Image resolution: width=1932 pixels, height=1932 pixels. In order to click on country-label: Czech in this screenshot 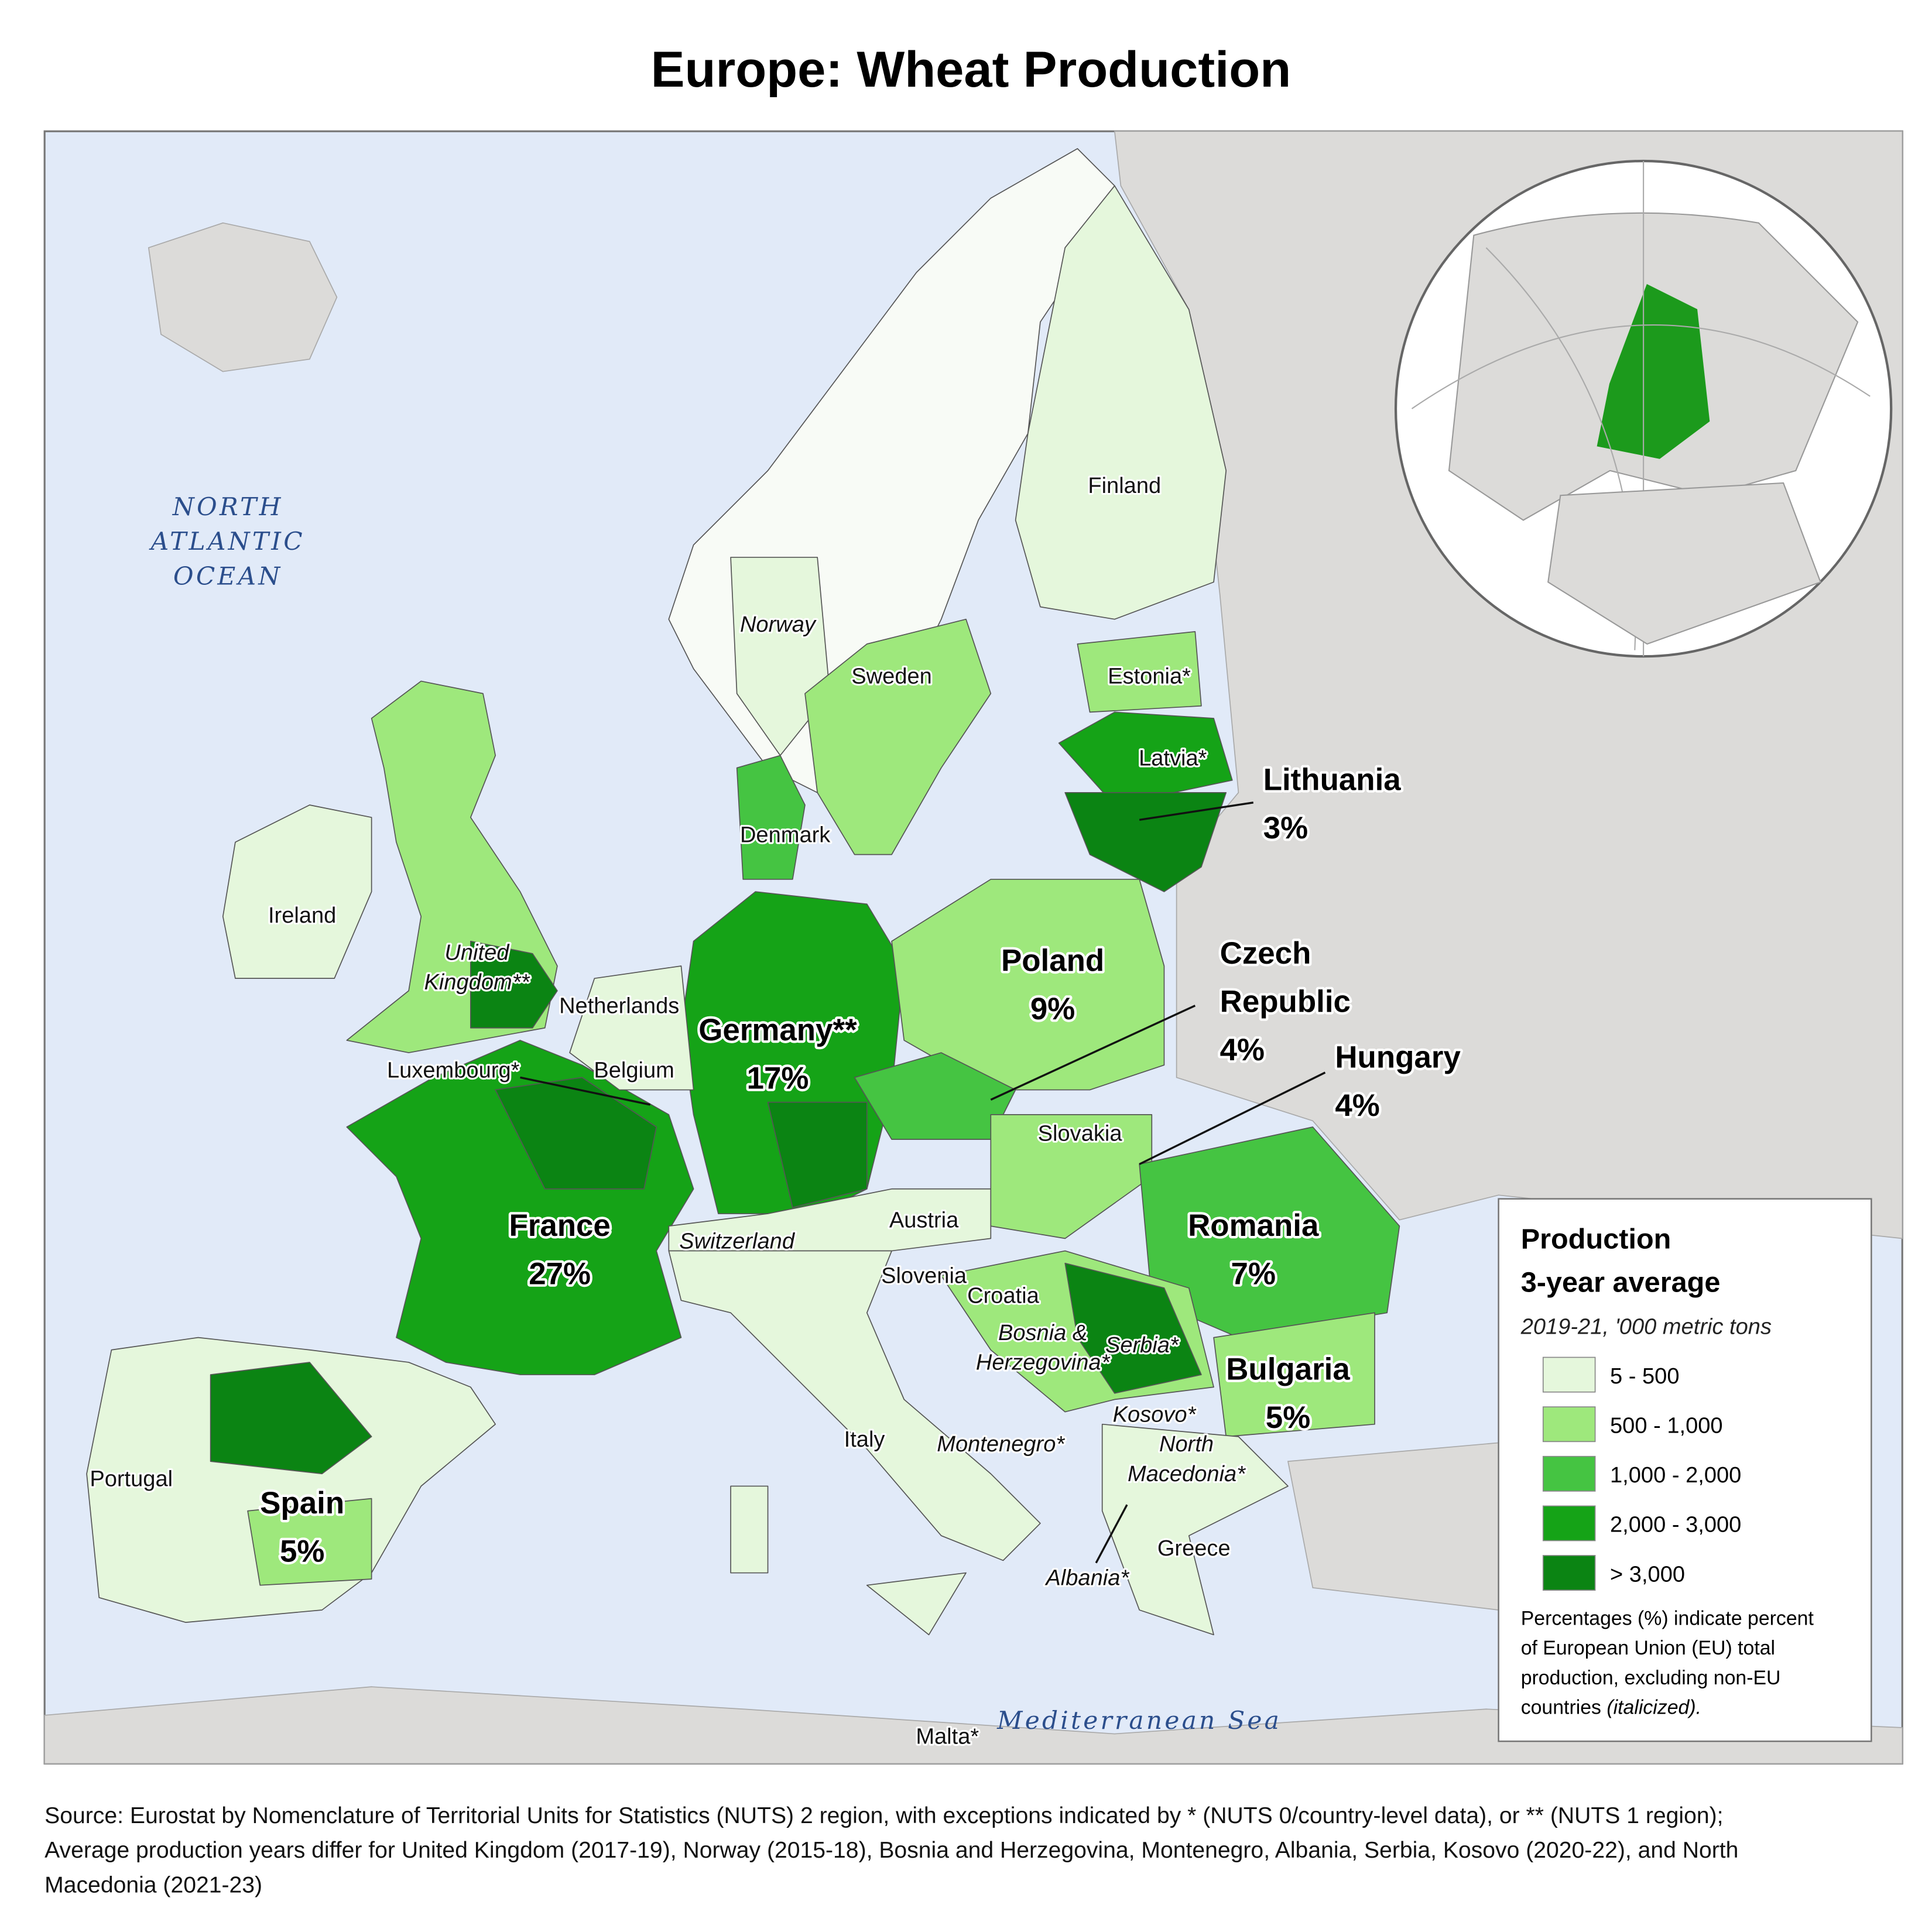, I will do `click(1266, 953)`.